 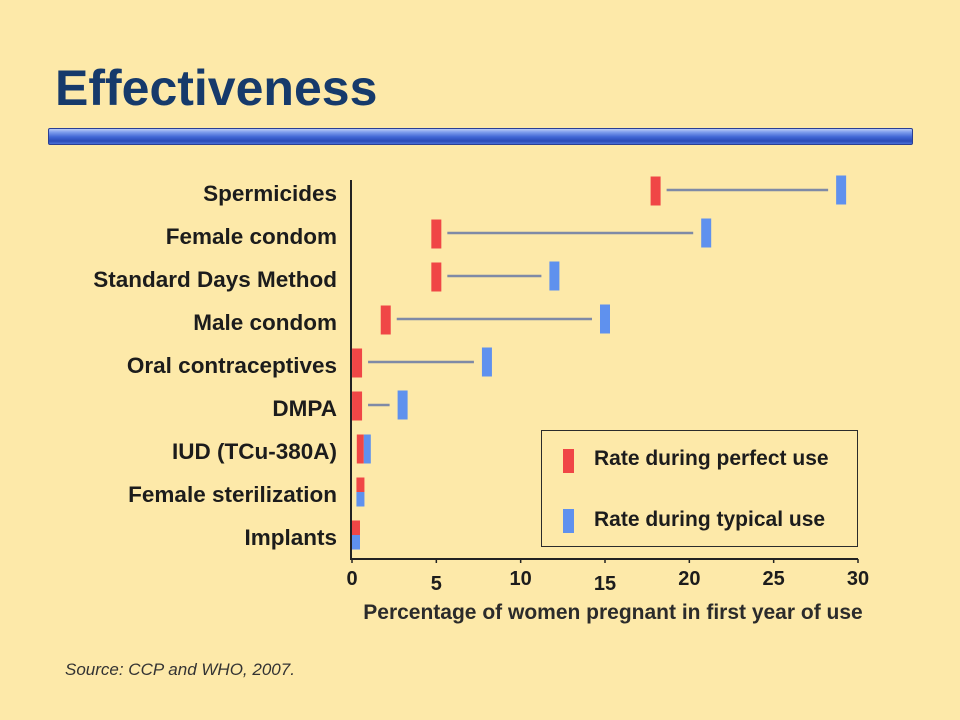 I want to click on typical-use-marker-dmpa, so click(x=402, y=405).